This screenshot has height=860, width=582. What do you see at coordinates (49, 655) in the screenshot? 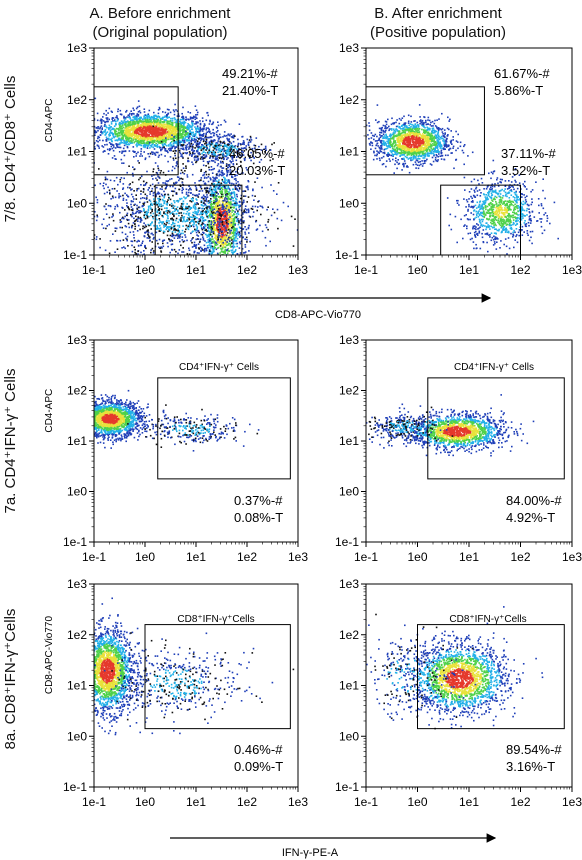
I see `y-axis-label: CD8-APC-Vio770` at bounding box center [49, 655].